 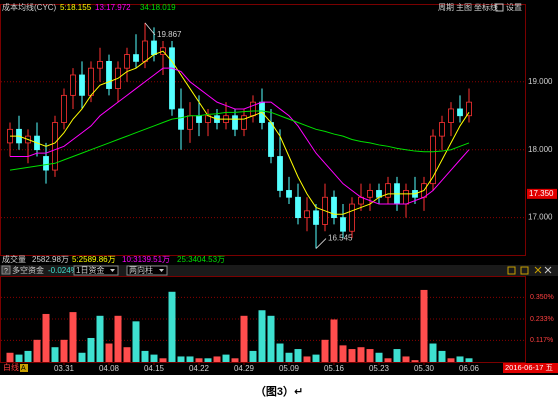 I want to click on last-price-box, so click(x=542, y=193).